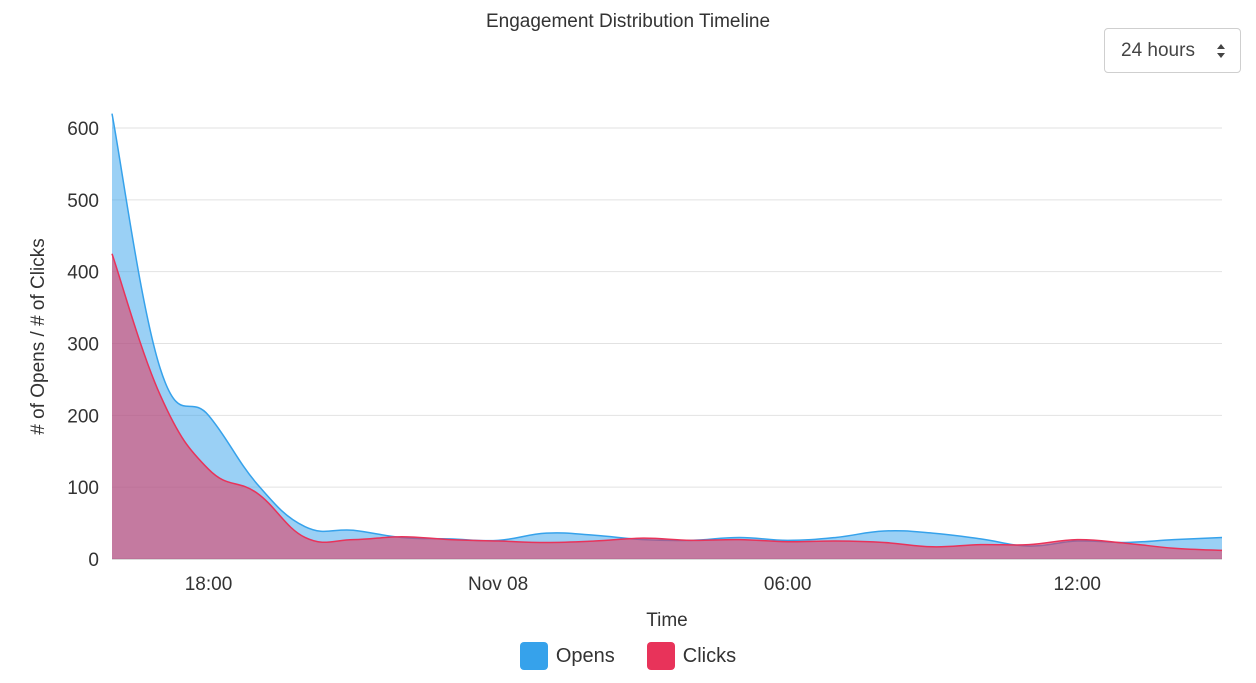 This screenshot has width=1256, height=683. Describe the element at coordinates (209, 584) in the screenshot. I see `x-tick-label: 18:00` at that location.